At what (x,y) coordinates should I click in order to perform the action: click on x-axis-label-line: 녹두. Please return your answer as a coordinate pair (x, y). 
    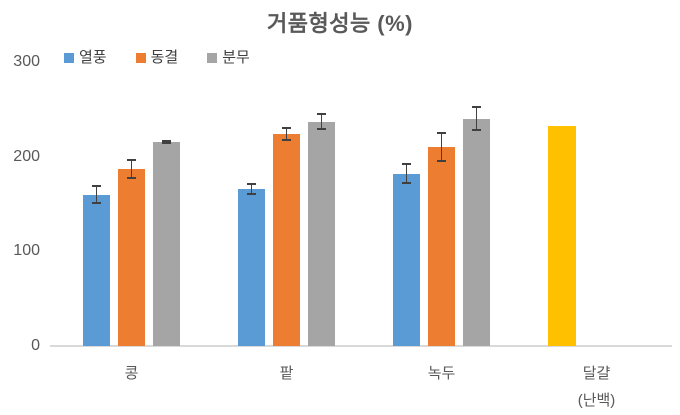
    Looking at the image, I should click on (441, 373).